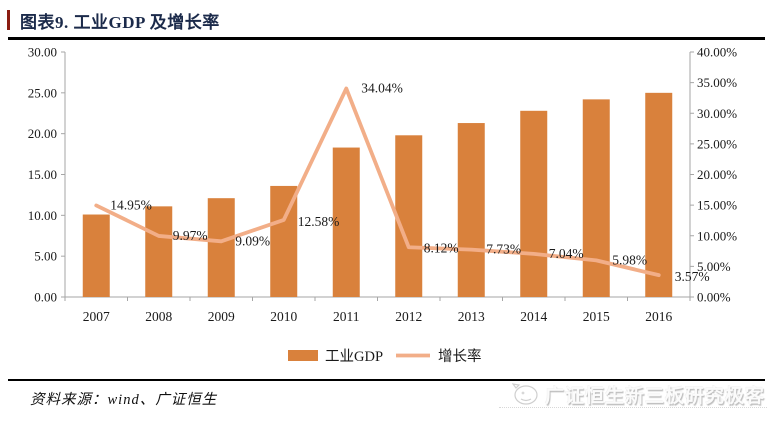 Image resolution: width=773 pixels, height=429 pixels. What do you see at coordinates (221, 247) in the screenshot?
I see `gdp-bar-2009` at bounding box center [221, 247].